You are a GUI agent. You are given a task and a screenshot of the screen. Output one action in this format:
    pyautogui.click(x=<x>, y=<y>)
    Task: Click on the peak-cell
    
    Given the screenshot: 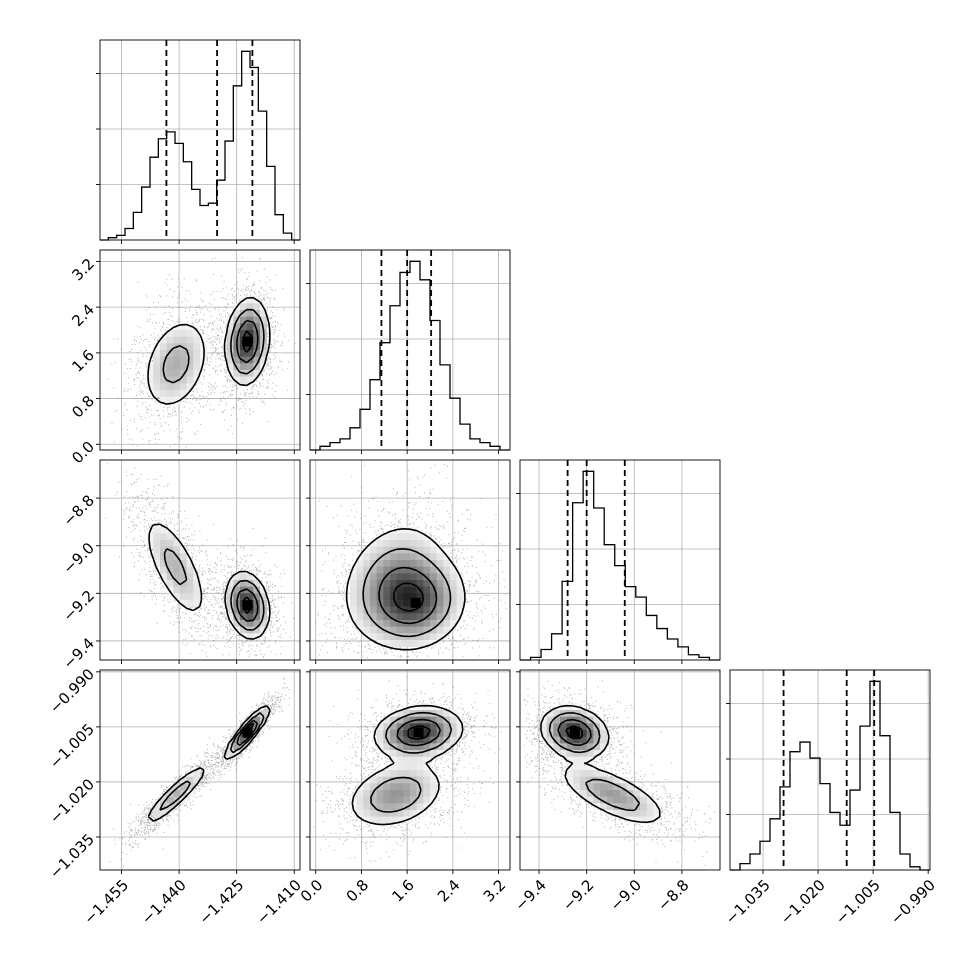 What is the action you would take?
    pyautogui.click(x=418, y=732)
    